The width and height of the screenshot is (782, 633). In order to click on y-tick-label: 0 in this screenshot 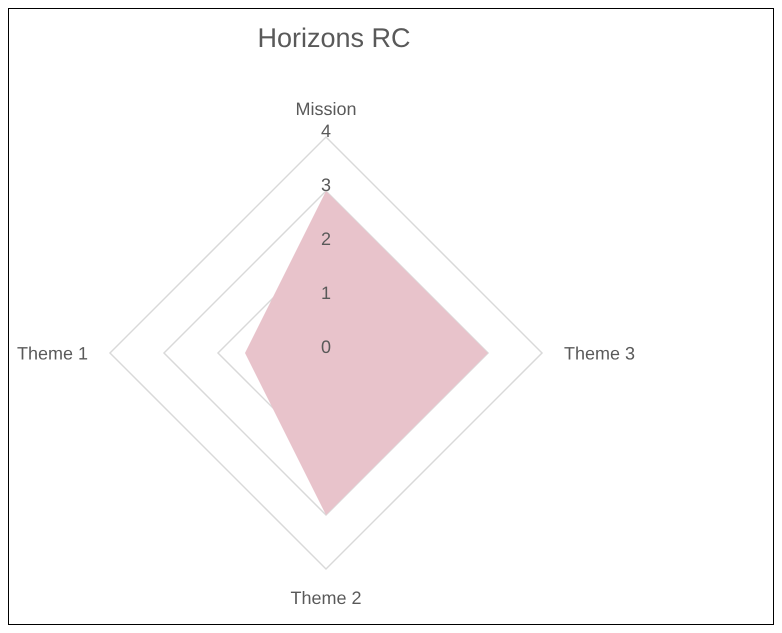, I will do `click(326, 347)`.